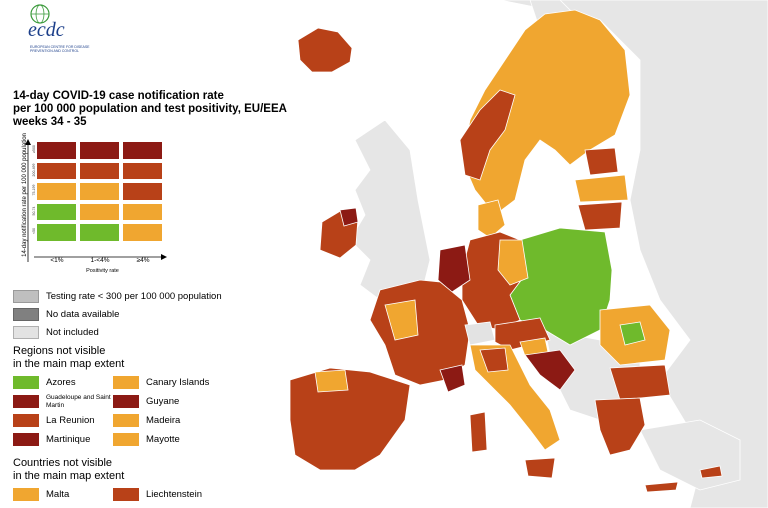 The image size is (768, 508). I want to click on y-tick-label: 75-199, so click(34, 190).